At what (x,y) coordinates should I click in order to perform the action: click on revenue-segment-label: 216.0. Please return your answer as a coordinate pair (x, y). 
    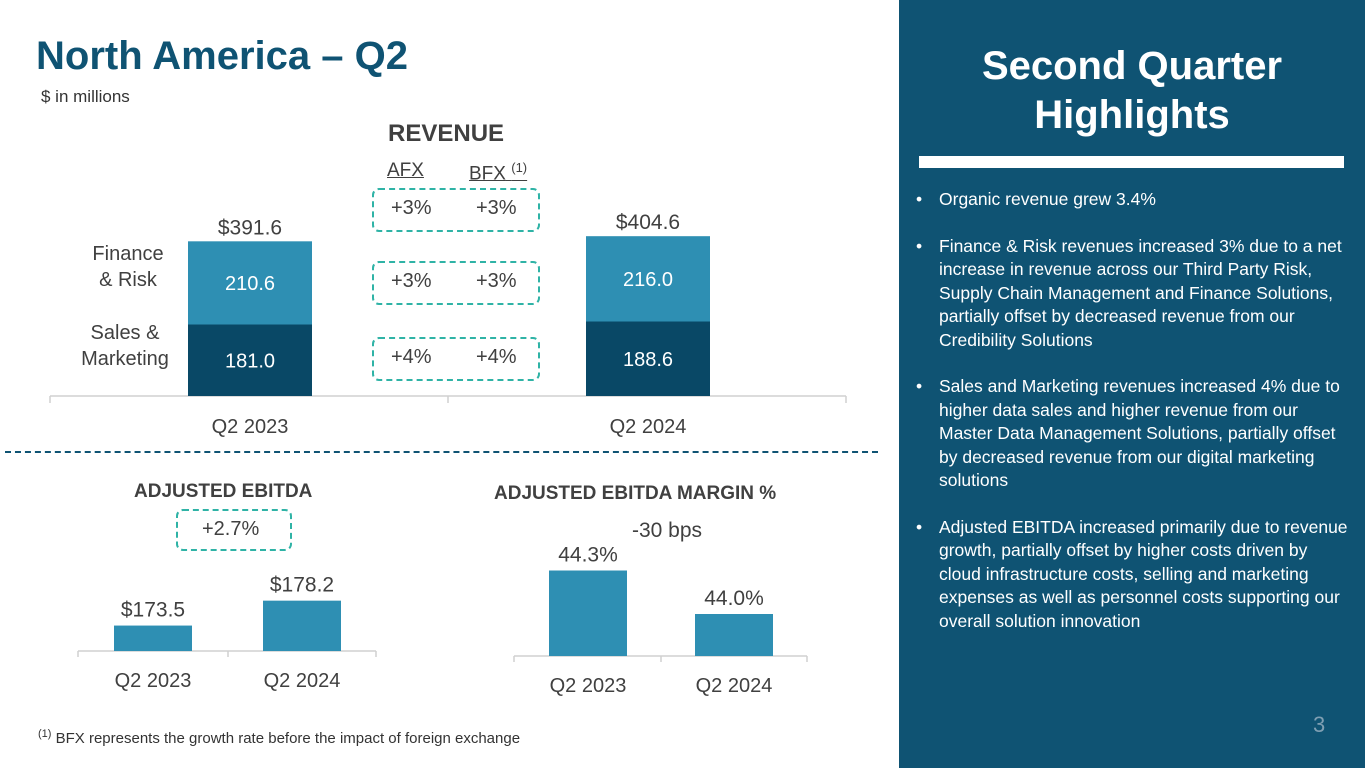
    Looking at the image, I should click on (648, 280).